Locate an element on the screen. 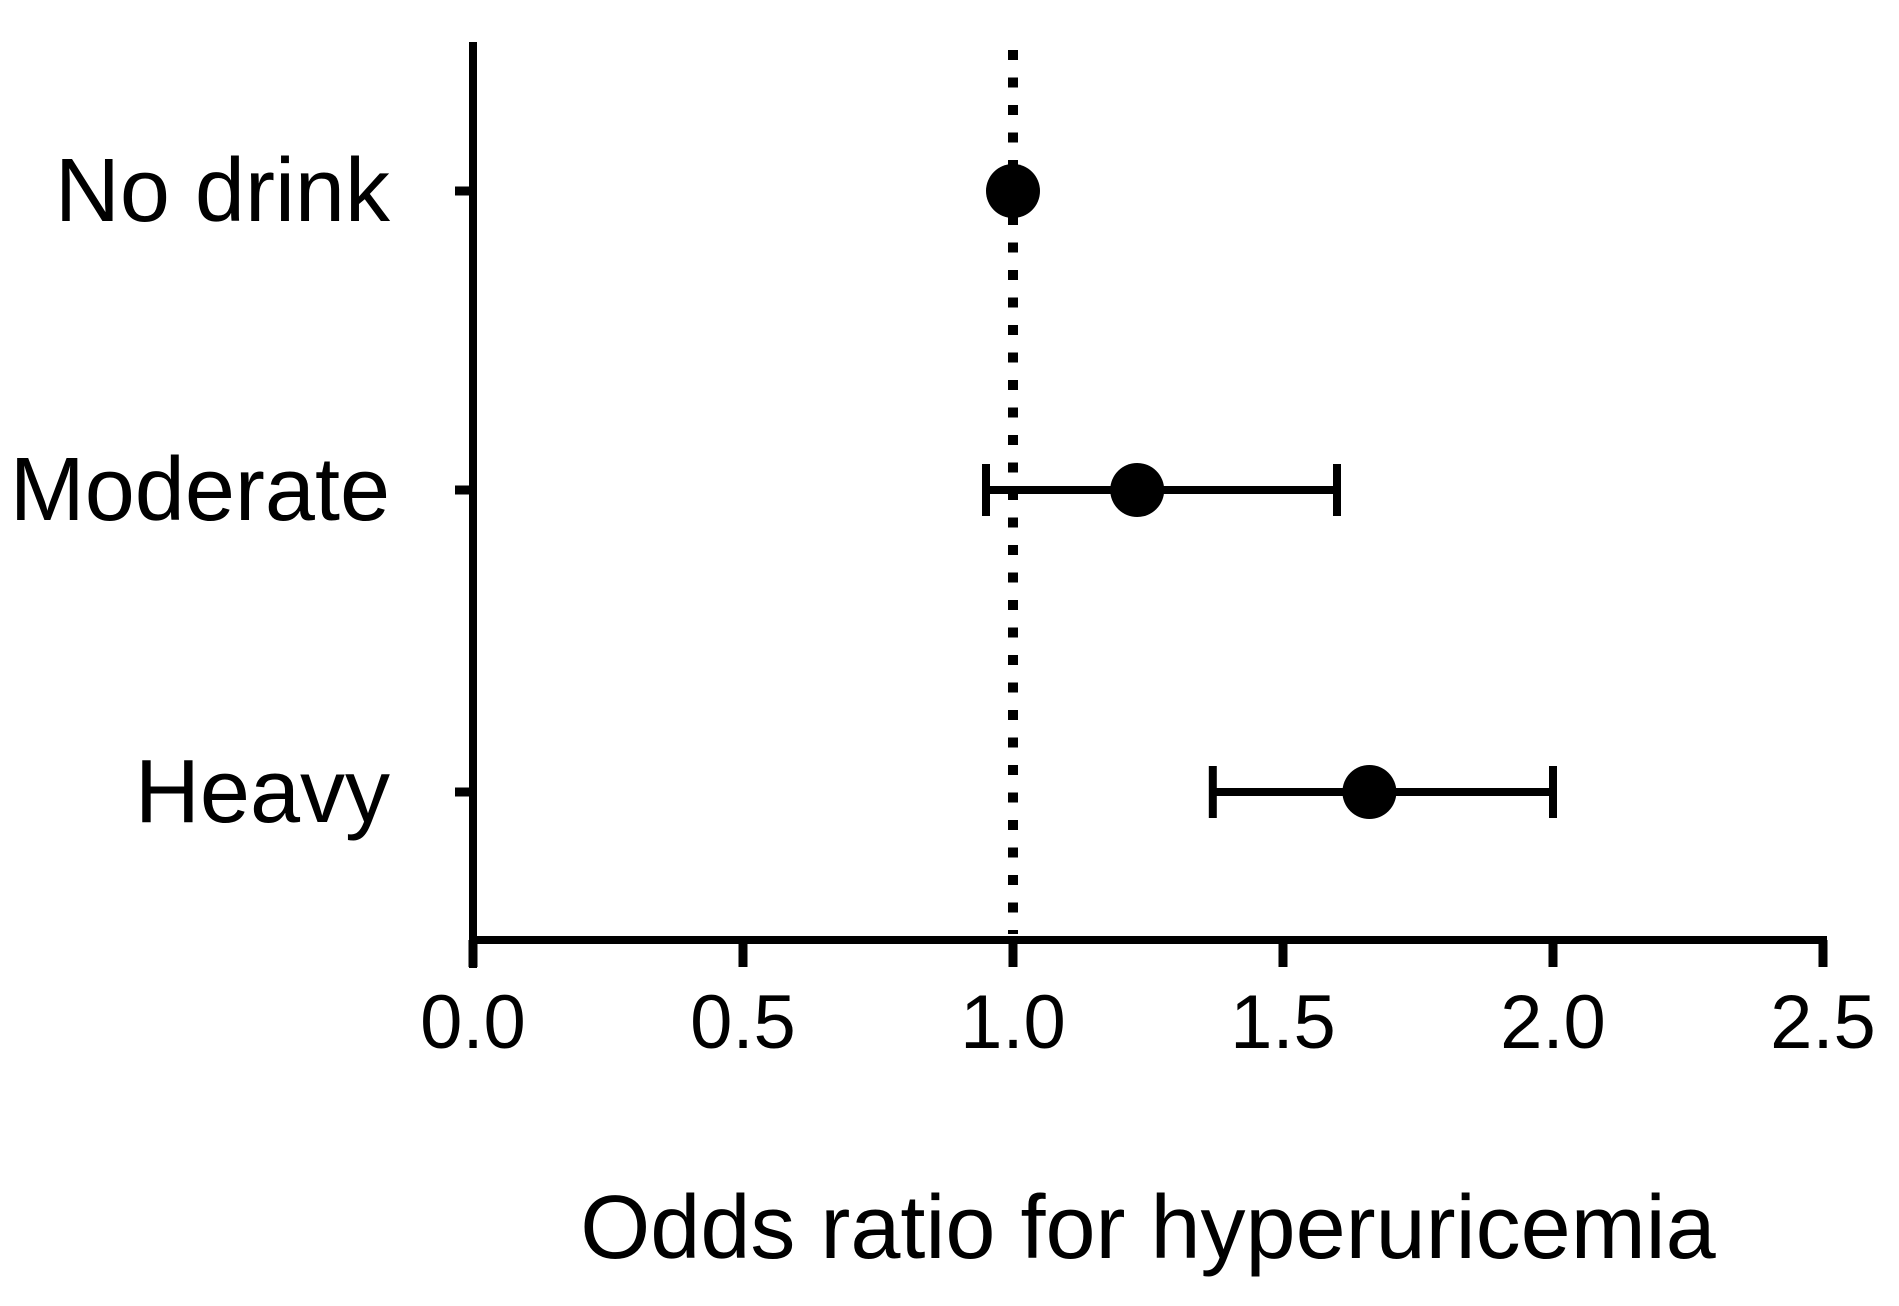 This screenshot has width=1899, height=1306. category-label: No drink is located at coordinates (222, 191).